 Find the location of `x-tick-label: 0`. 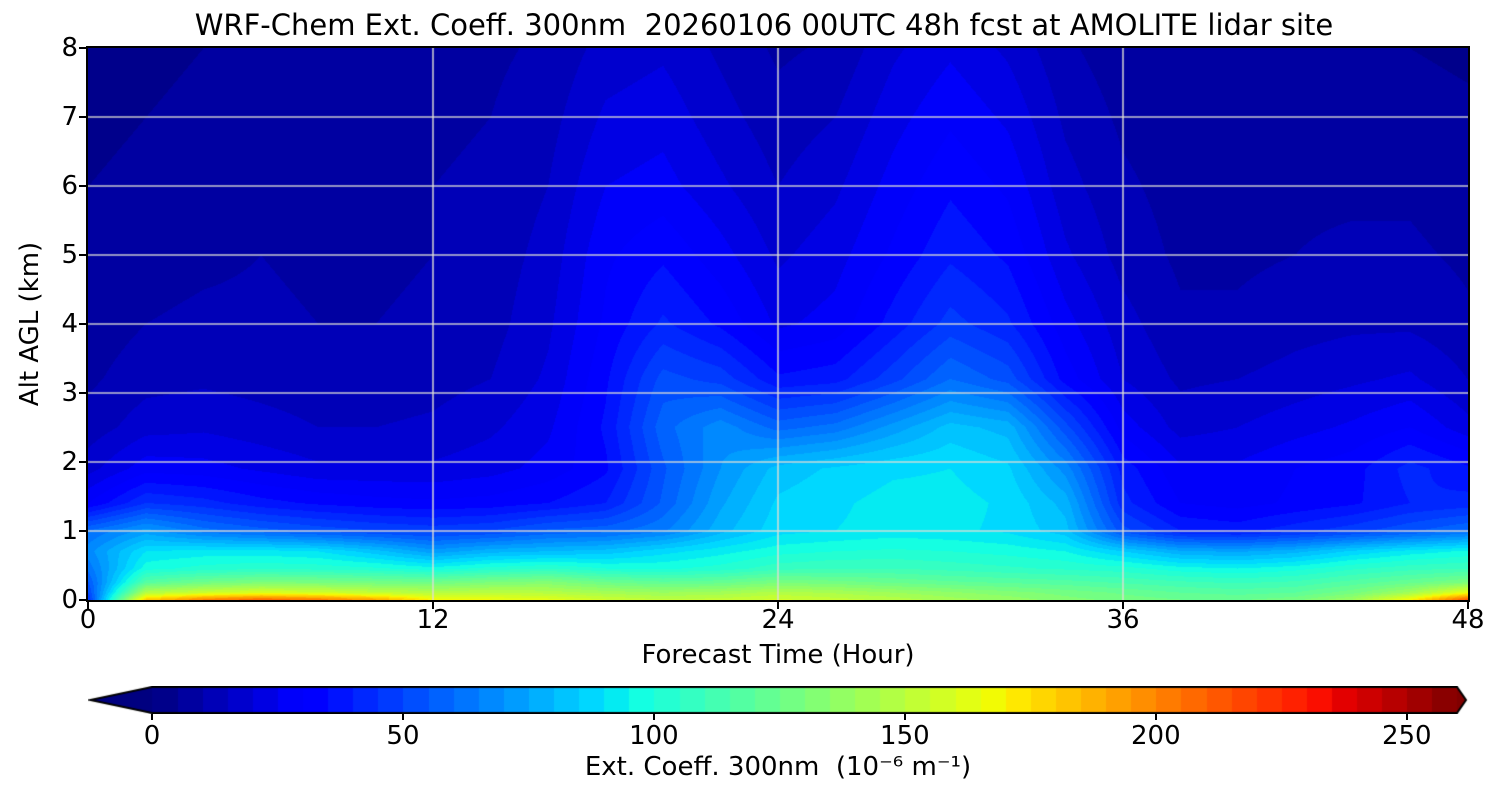

x-tick-label: 0 is located at coordinates (88, 620).